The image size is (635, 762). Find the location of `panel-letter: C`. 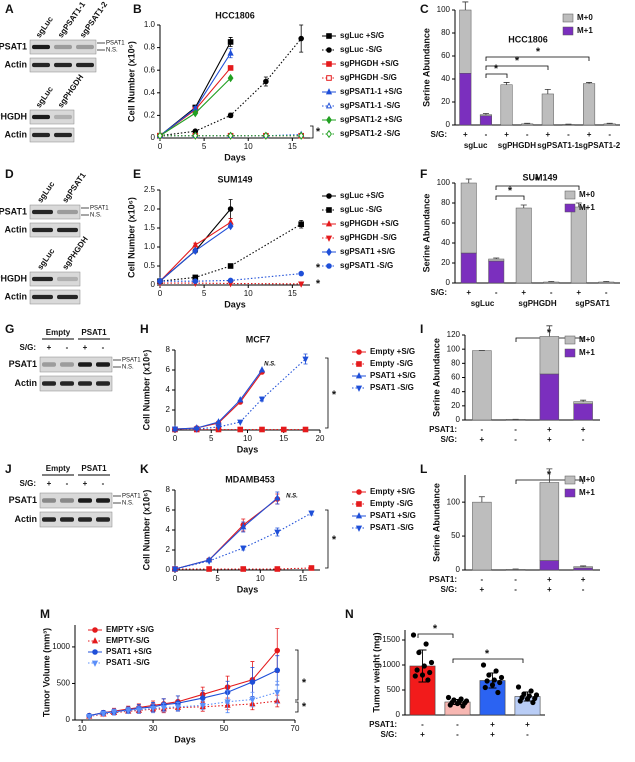

panel-letter: C is located at coordinates (424, 9).